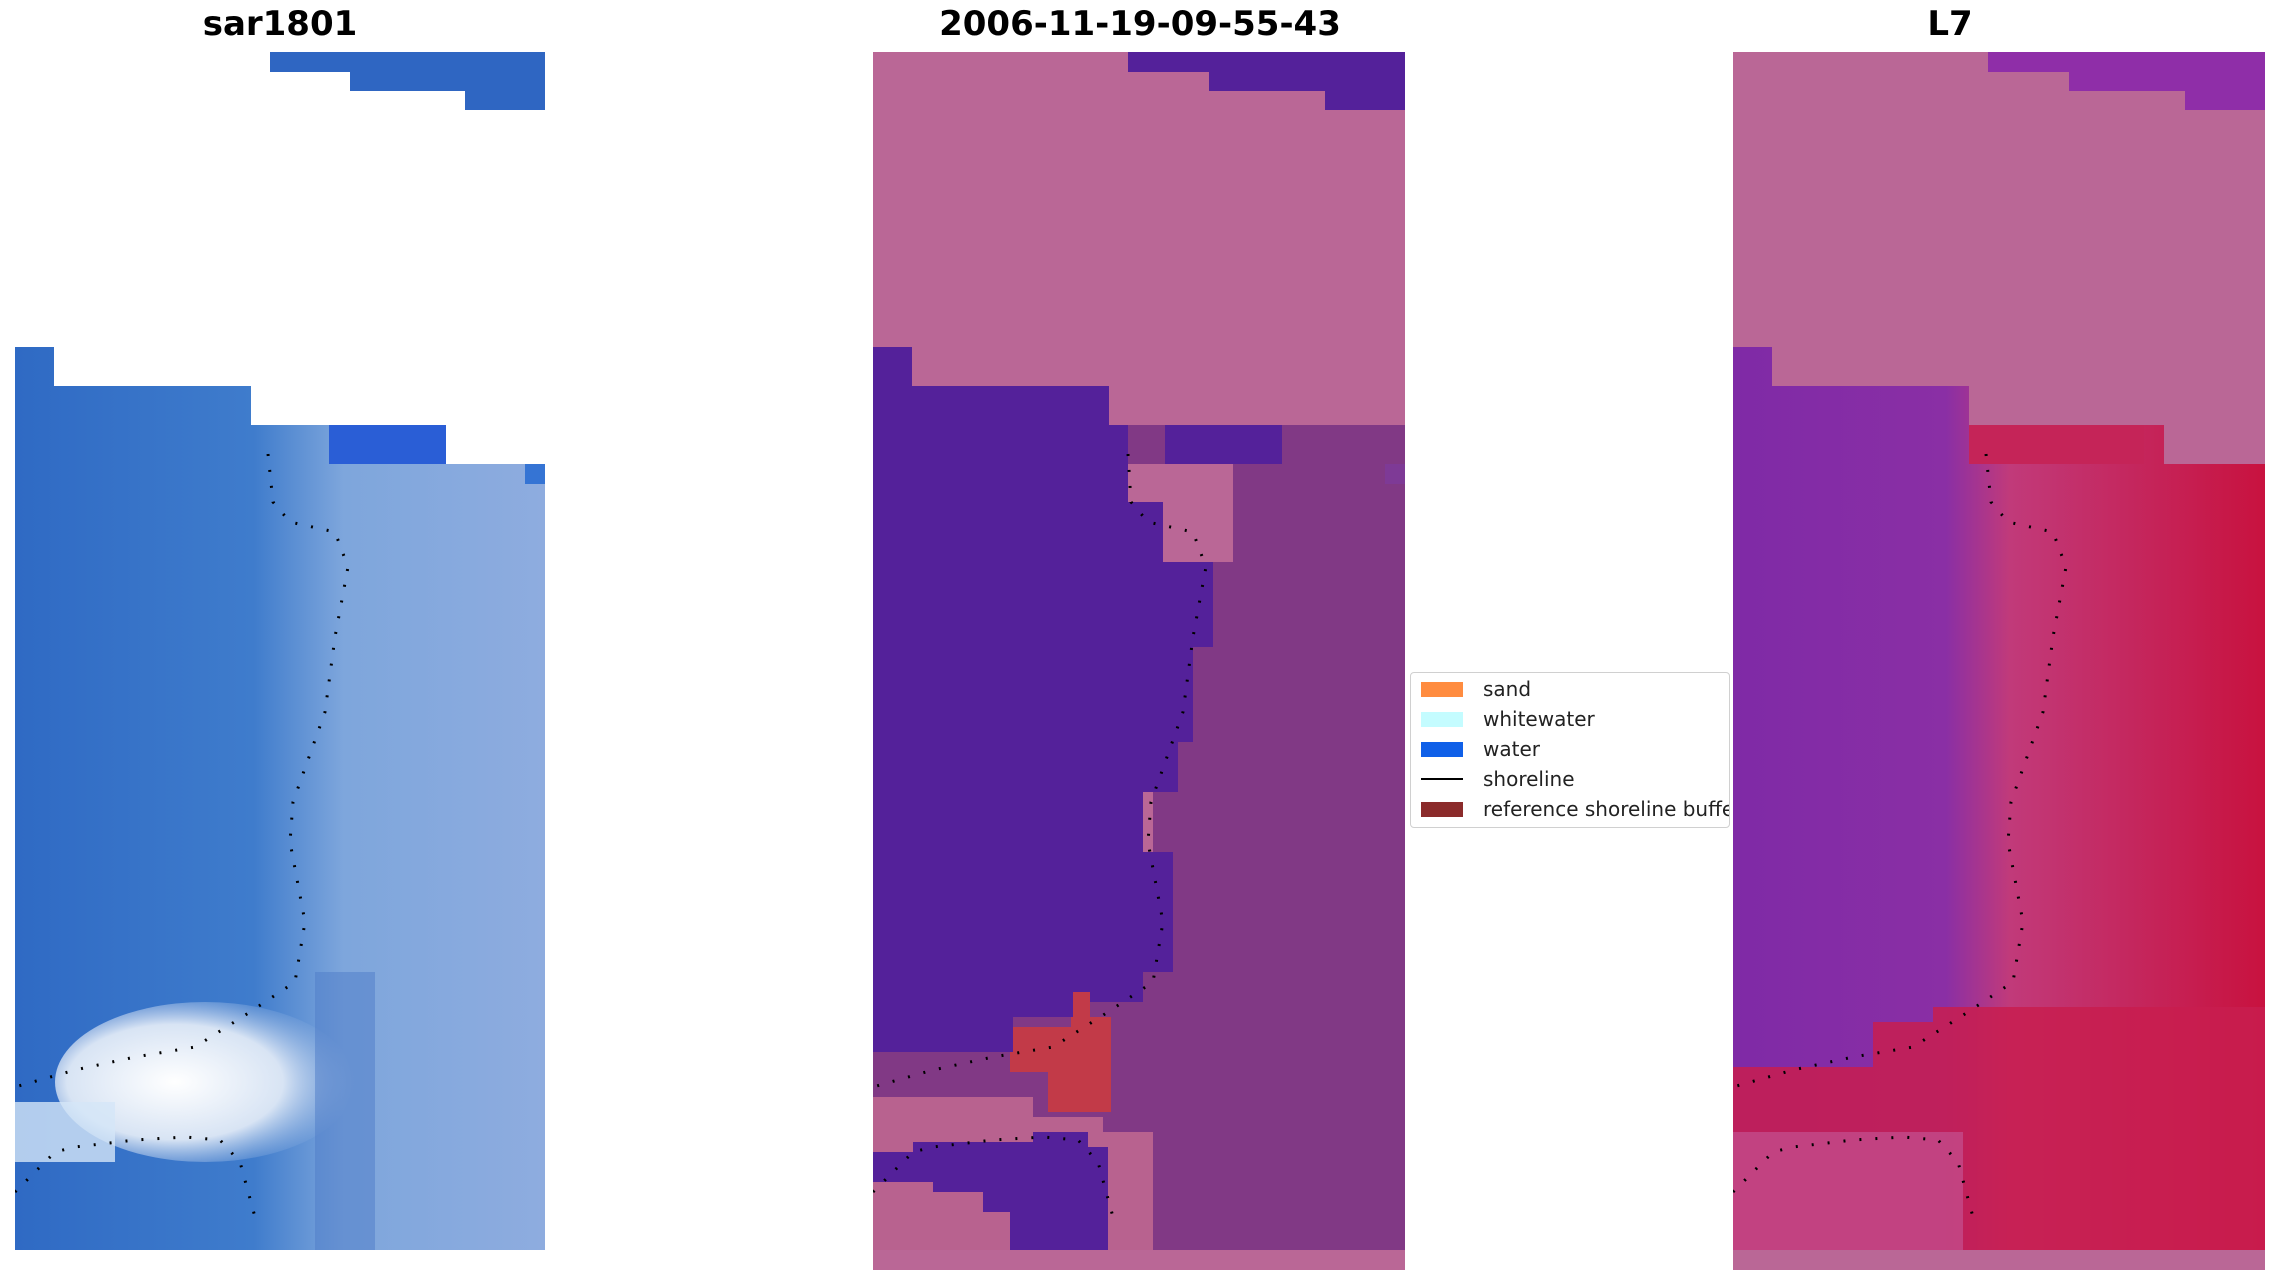 This screenshot has width=2274, height=1283. What do you see at coordinates (1442, 779) in the screenshot?
I see `shoreline-swatch` at bounding box center [1442, 779].